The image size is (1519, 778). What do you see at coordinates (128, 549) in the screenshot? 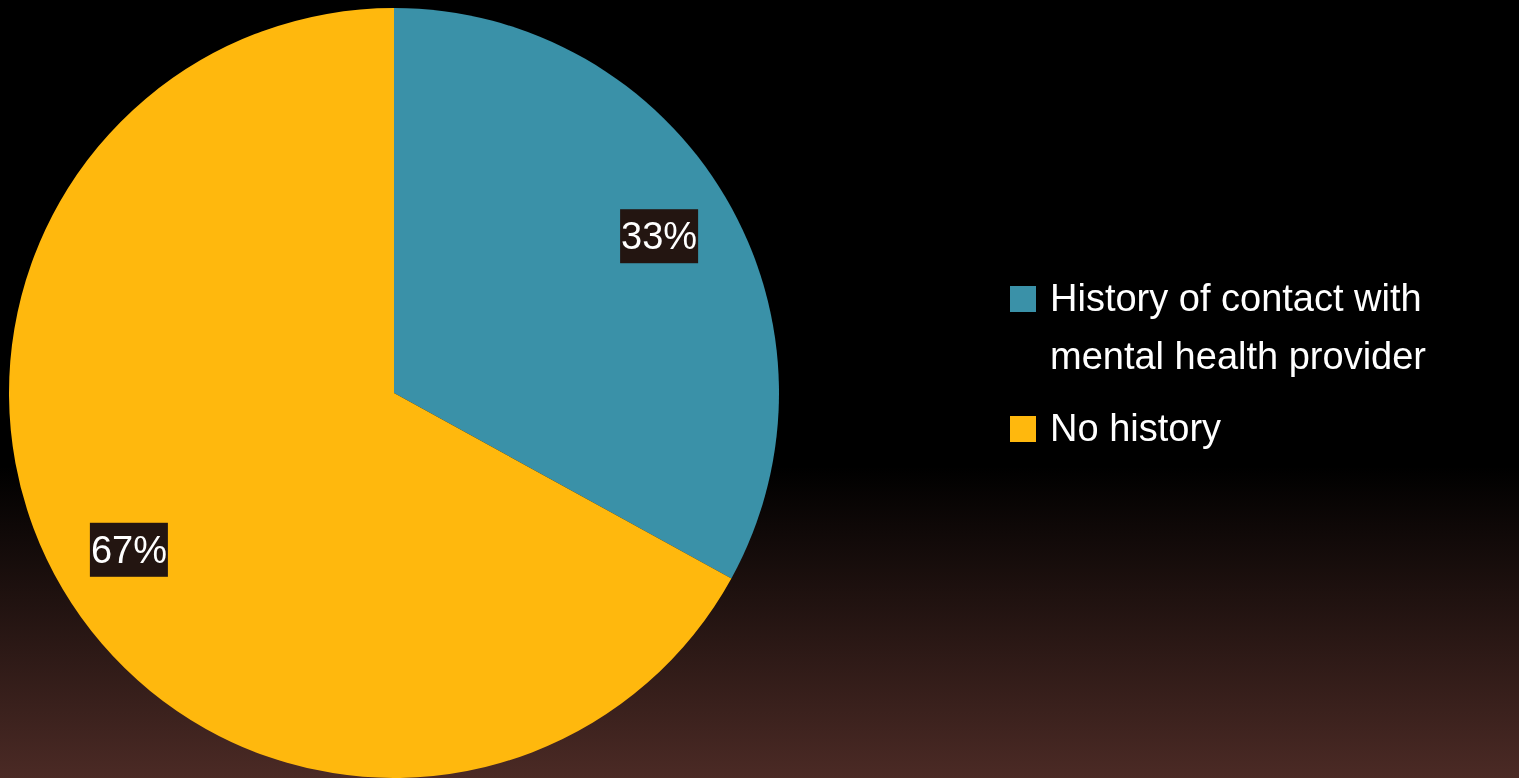
I see `data-label: 67%` at bounding box center [128, 549].